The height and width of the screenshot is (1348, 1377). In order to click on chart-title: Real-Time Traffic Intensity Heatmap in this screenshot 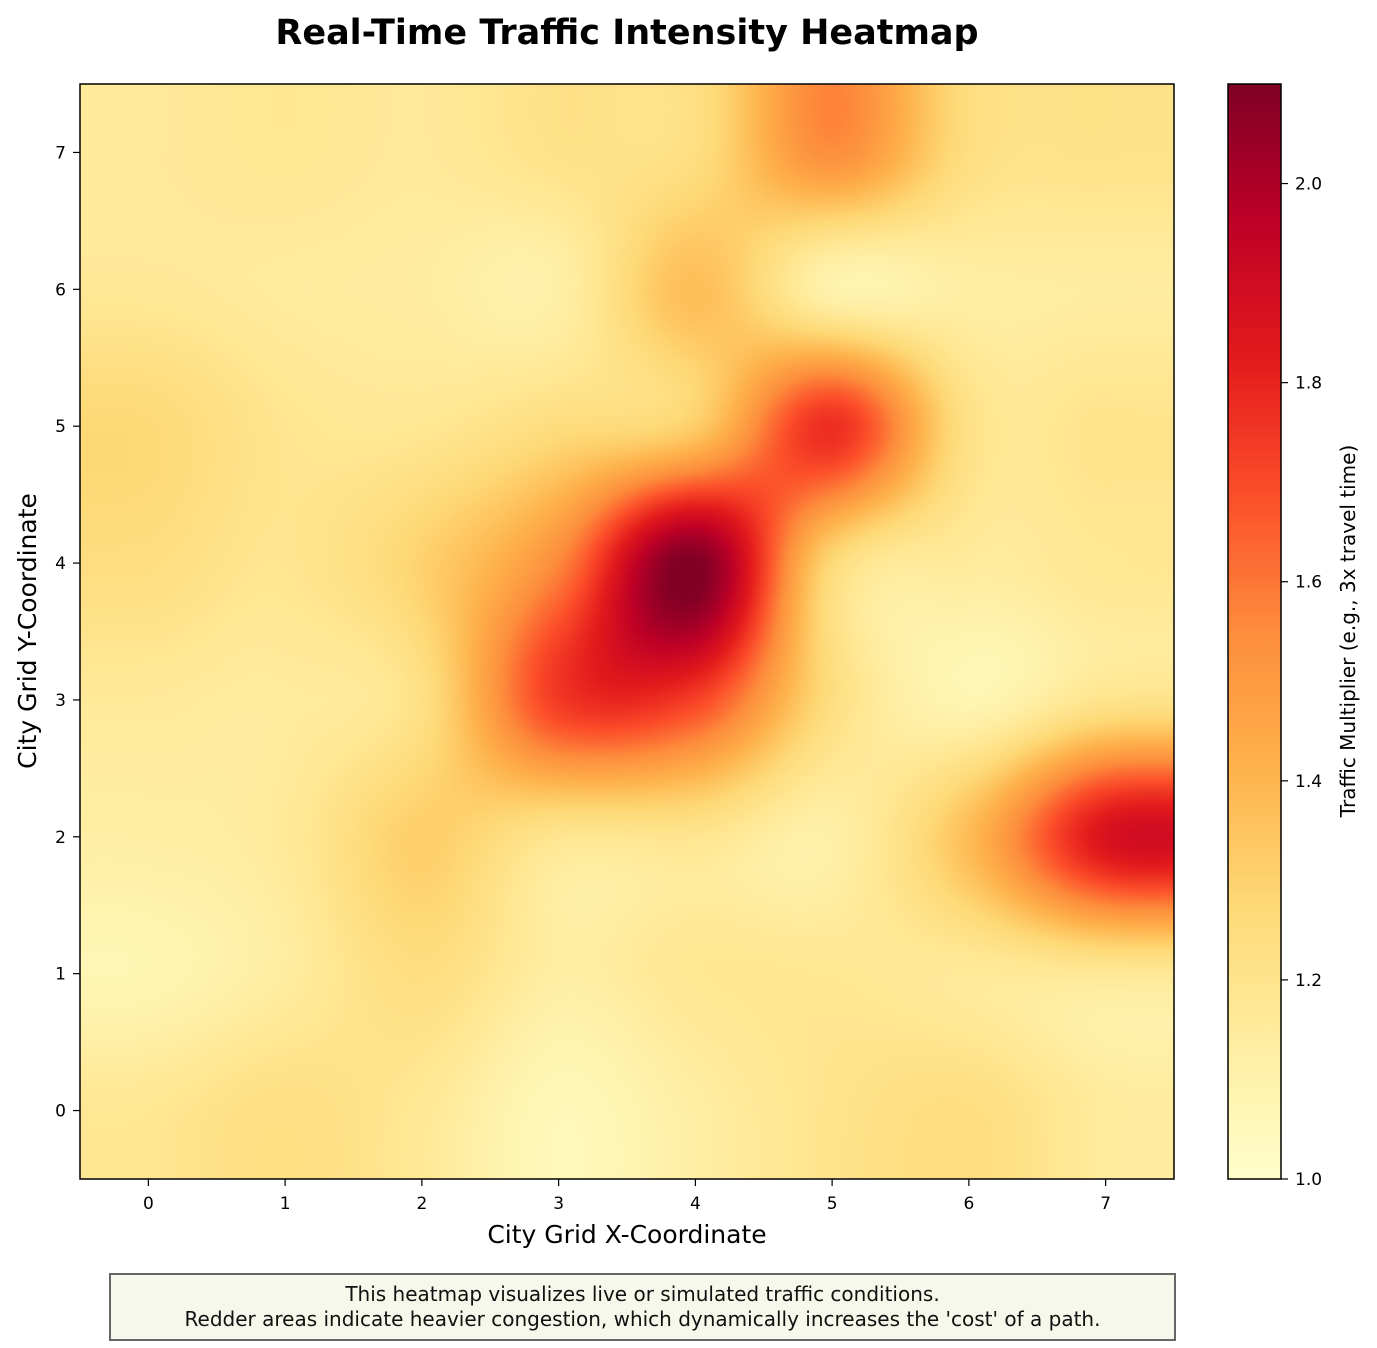, I will do `click(626, 33)`.